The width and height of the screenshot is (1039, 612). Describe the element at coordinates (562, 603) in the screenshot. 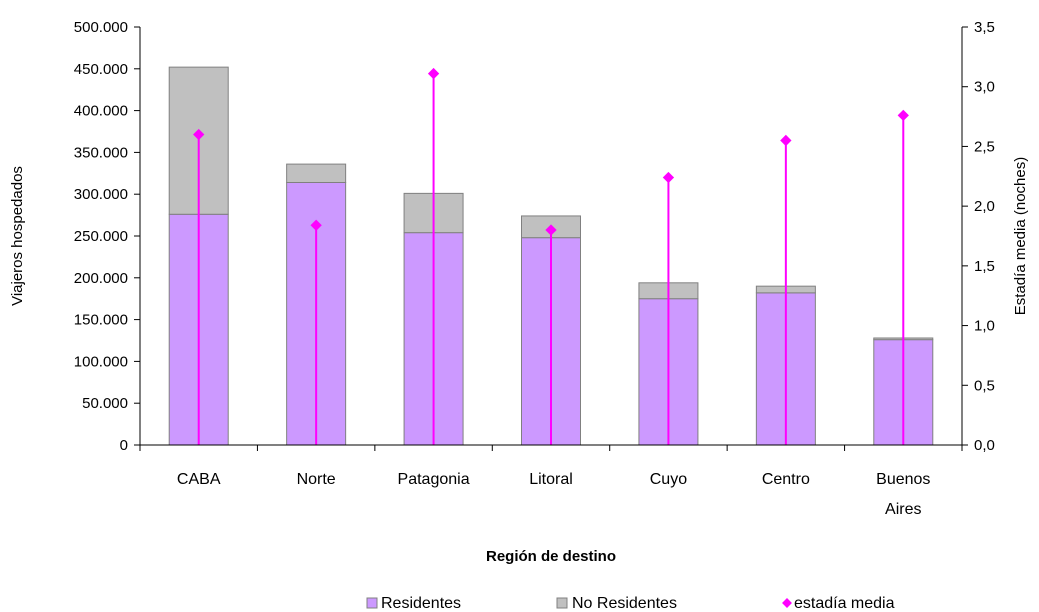

I see `legend-swatch-no-residentes` at that location.